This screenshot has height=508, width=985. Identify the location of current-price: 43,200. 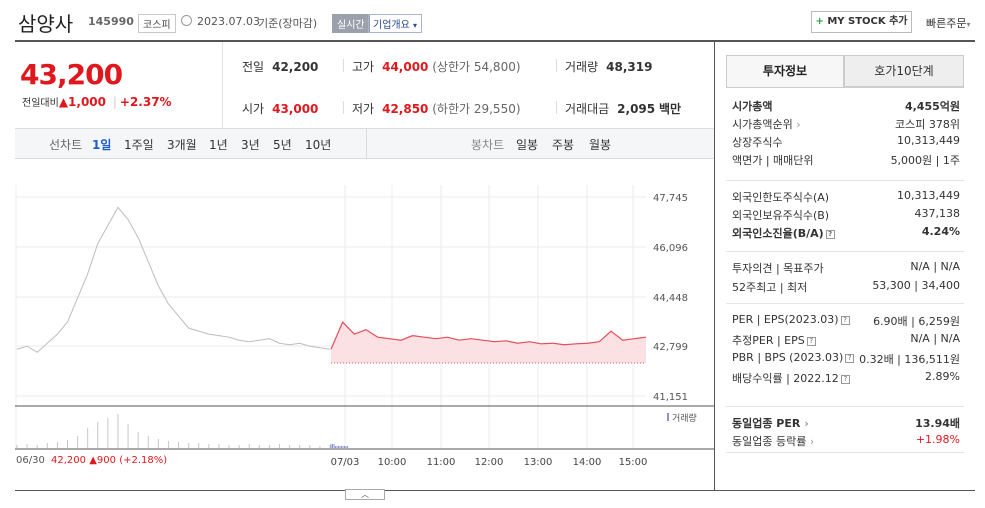
(71, 74).